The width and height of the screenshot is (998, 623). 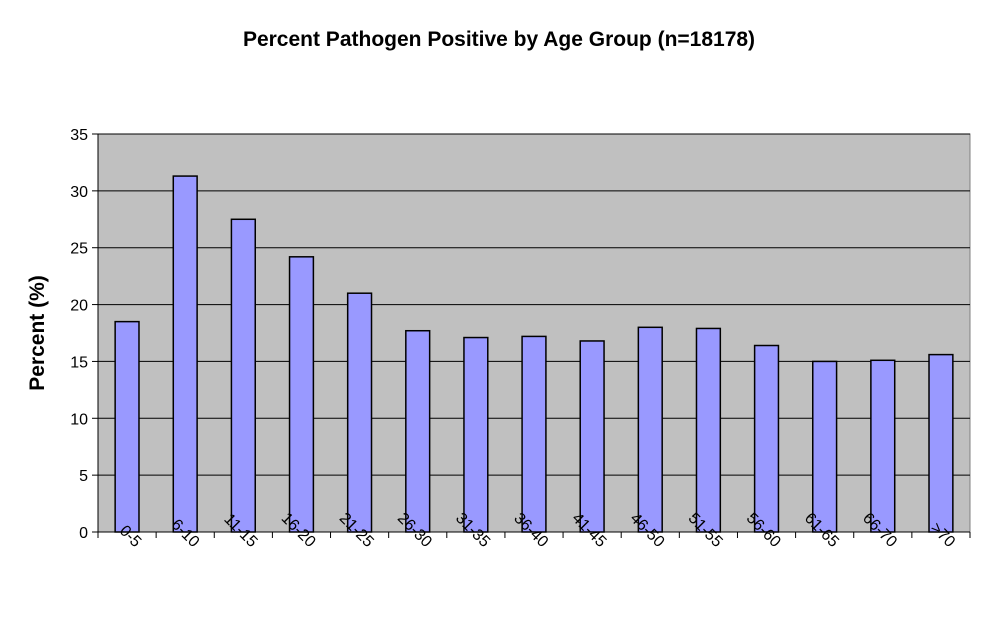 What do you see at coordinates (79, 419) in the screenshot?
I see `y-tick-label: 10` at bounding box center [79, 419].